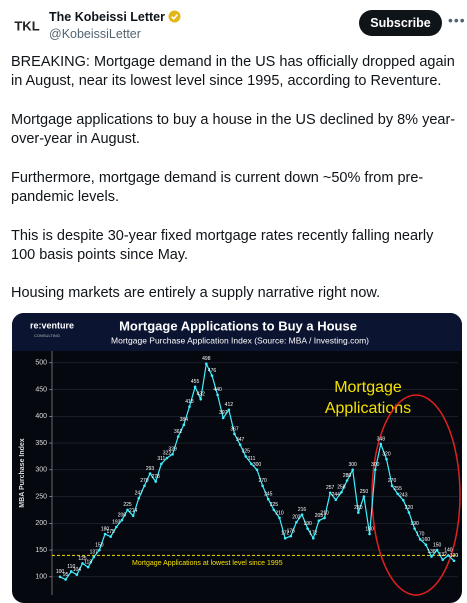  Describe the element at coordinates (77, 570) in the screenshot. I see `data-label: 104` at that location.